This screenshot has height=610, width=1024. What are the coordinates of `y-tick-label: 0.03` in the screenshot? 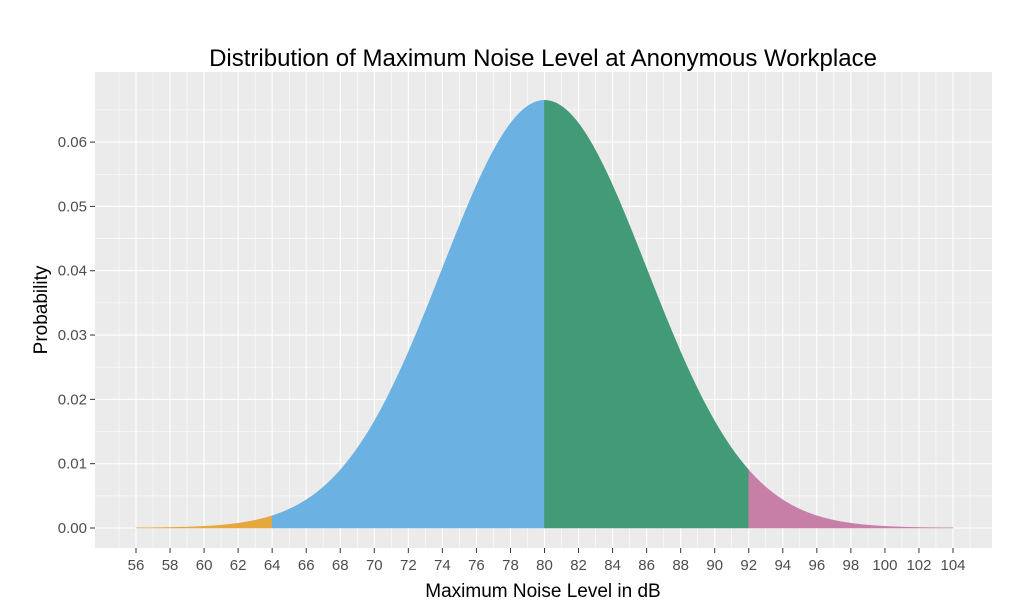 It's located at (72, 335).